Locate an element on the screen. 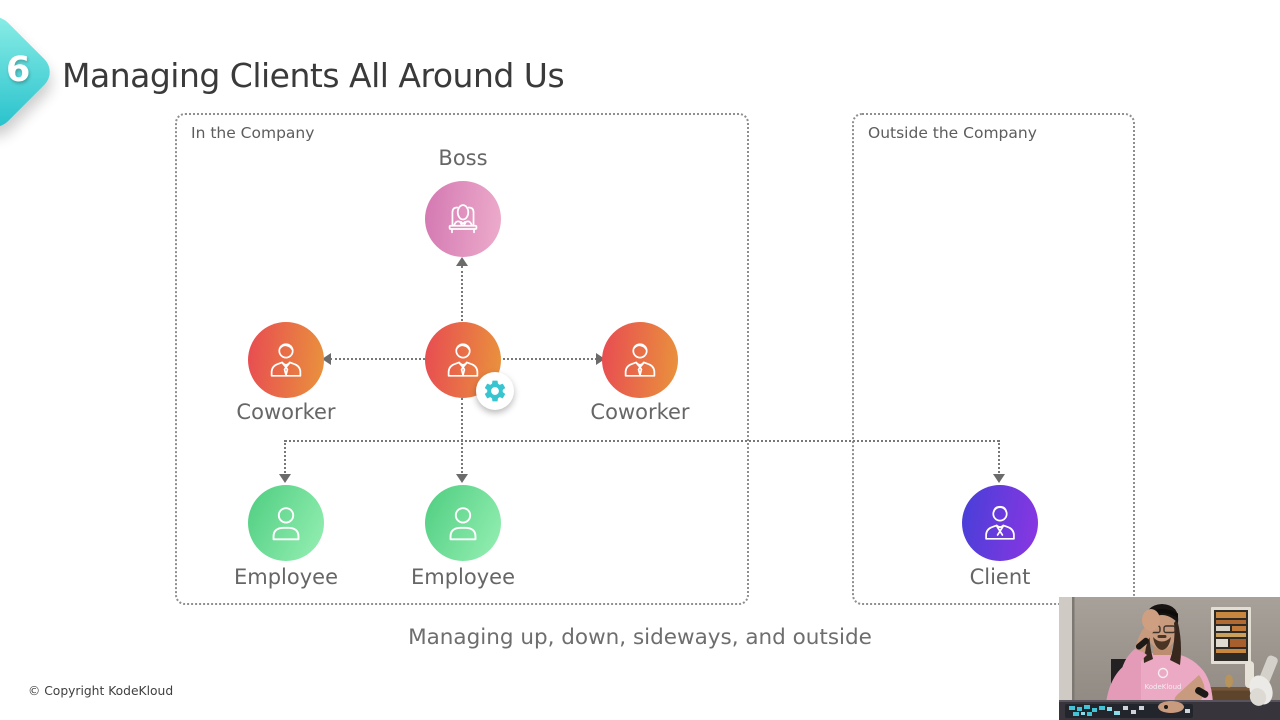  slide-number: 6 is located at coordinates (18, 70).